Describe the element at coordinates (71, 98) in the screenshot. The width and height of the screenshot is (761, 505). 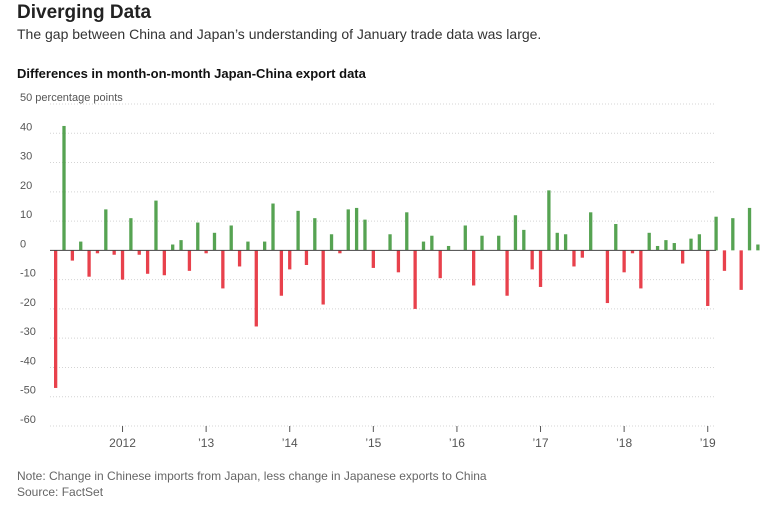
I see `y-tick-label: 50 percentage points` at that location.